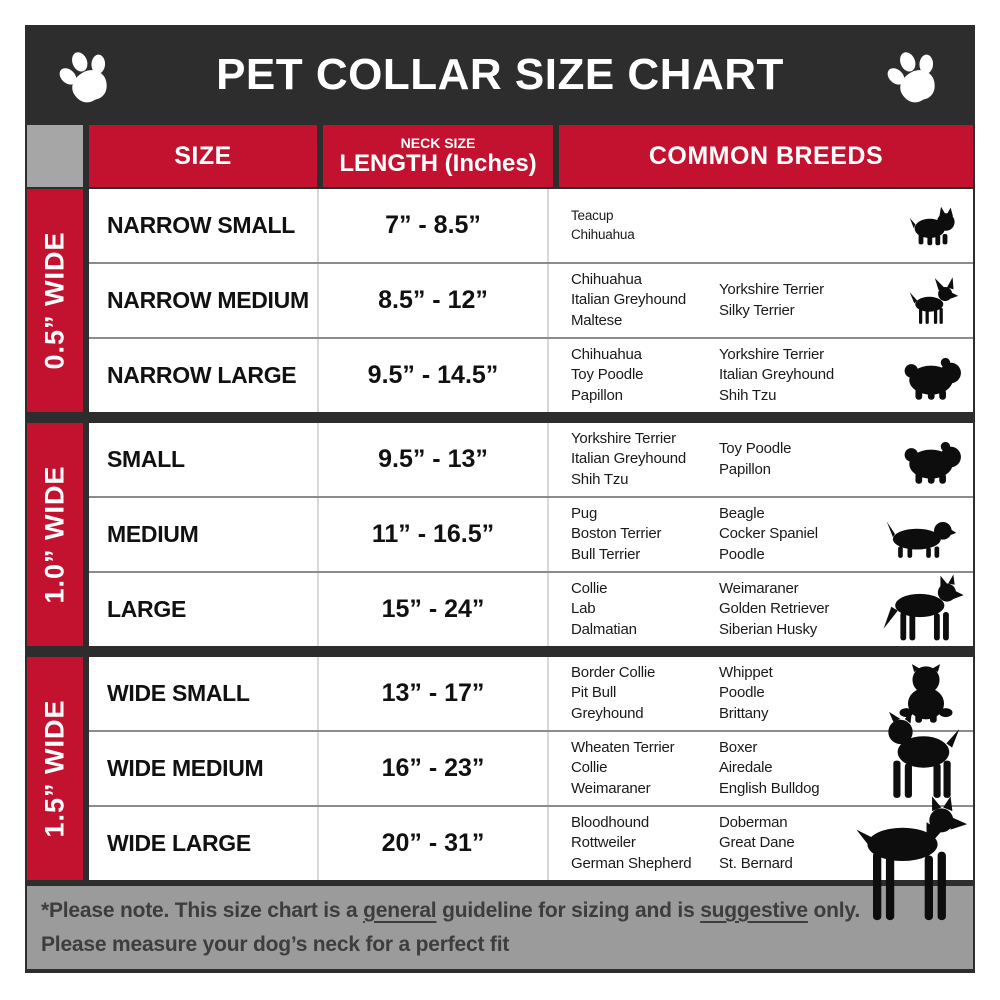 Image resolution: width=1000 pixels, height=1000 pixels. I want to click on table-row: NARROW SMALL 7” - 8.5” Teacup Chihuahua, so click(531, 225).